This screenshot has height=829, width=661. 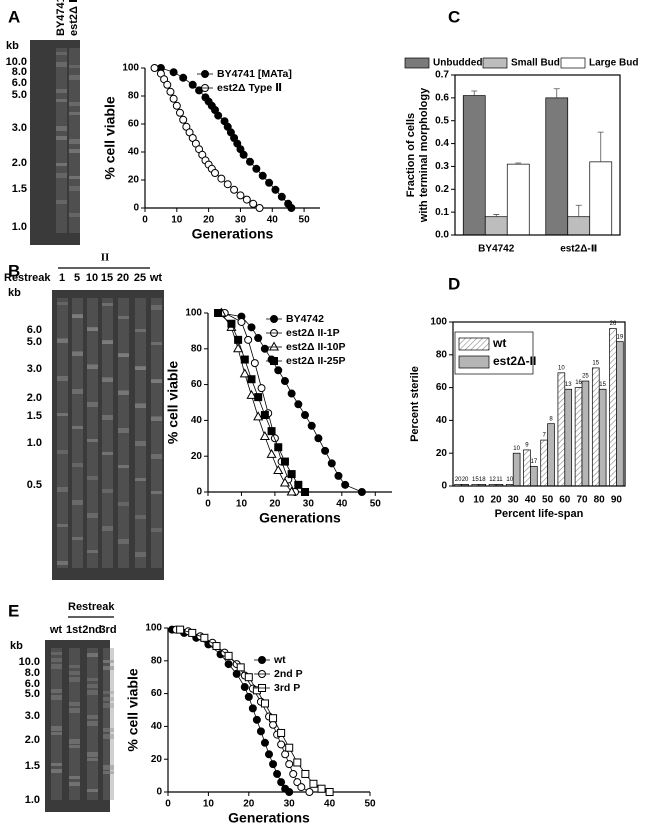 What do you see at coordinates (32, 673) in the screenshot?
I see `size-marker: 8.0` at bounding box center [32, 673].